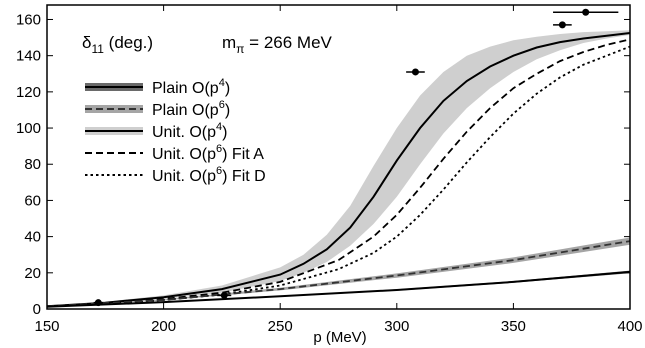 The height and width of the screenshot is (348, 645). Describe the element at coordinates (32, 273) in the screenshot. I see `y-tick-label: 20` at that location.